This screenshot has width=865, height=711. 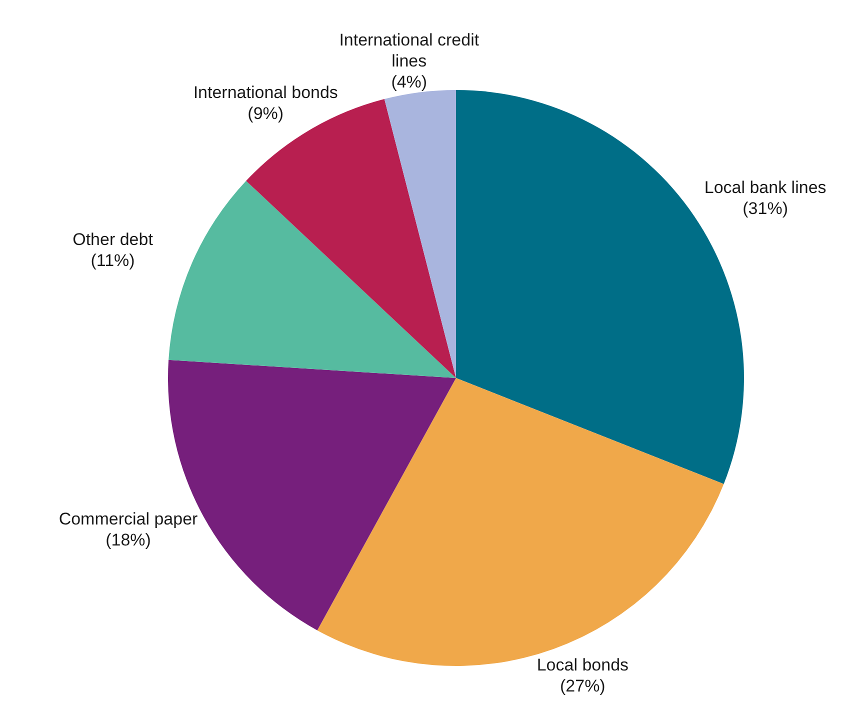 I want to click on data-label: (11%), so click(x=112, y=261).